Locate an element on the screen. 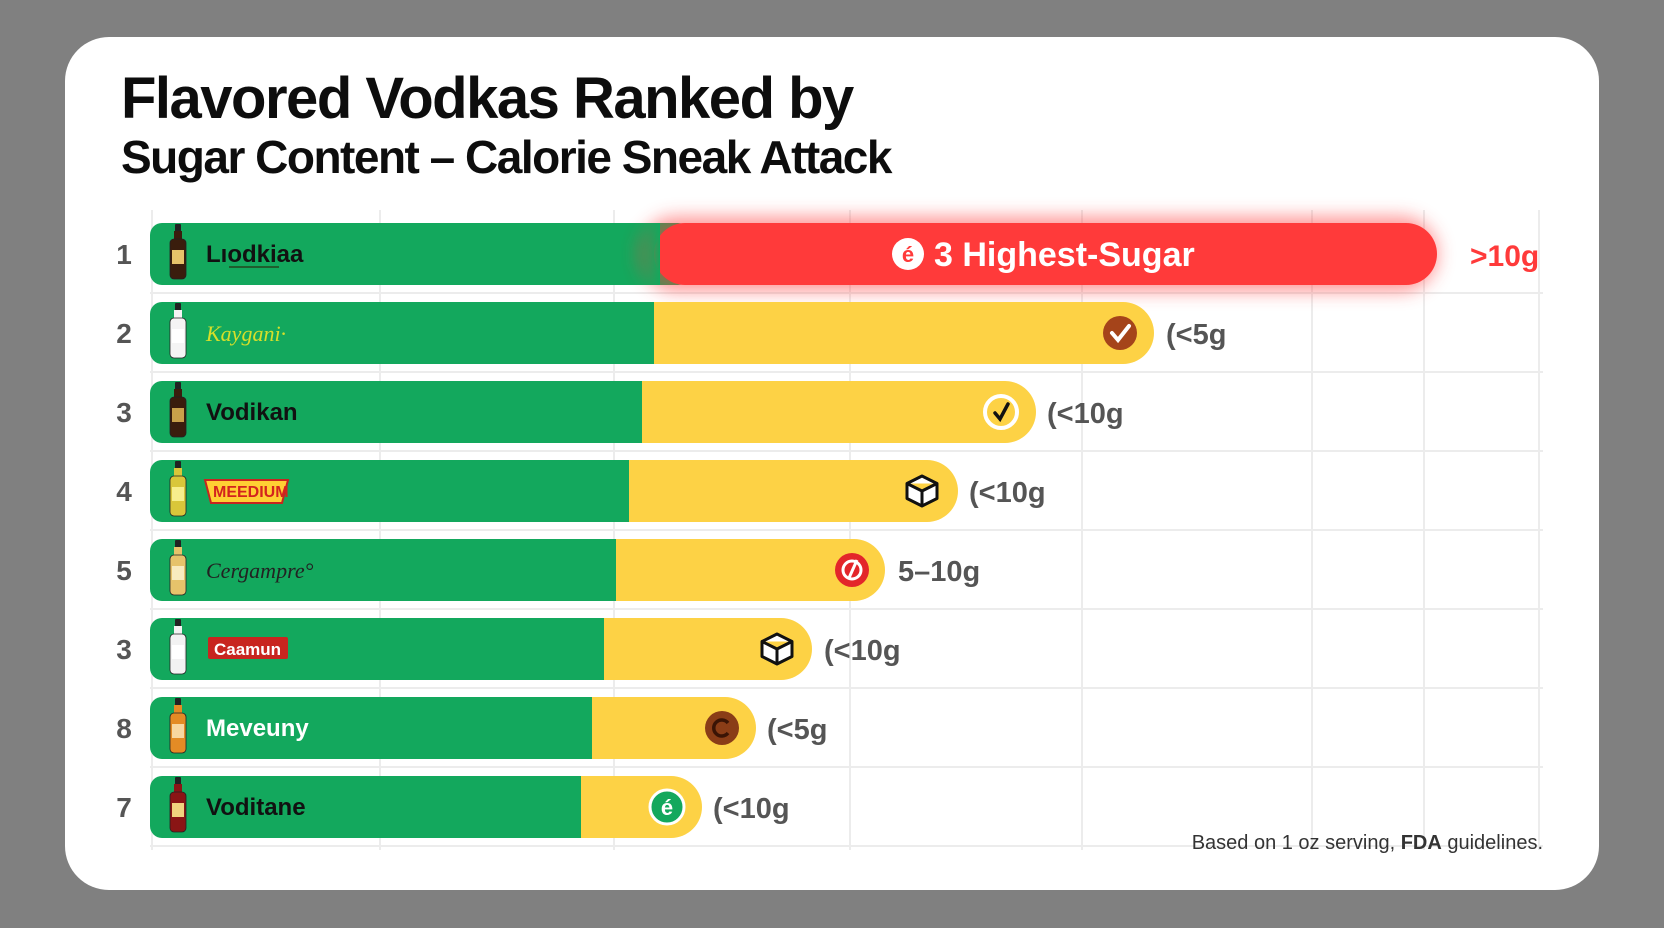  swirl-icon is located at coordinates (852, 570).